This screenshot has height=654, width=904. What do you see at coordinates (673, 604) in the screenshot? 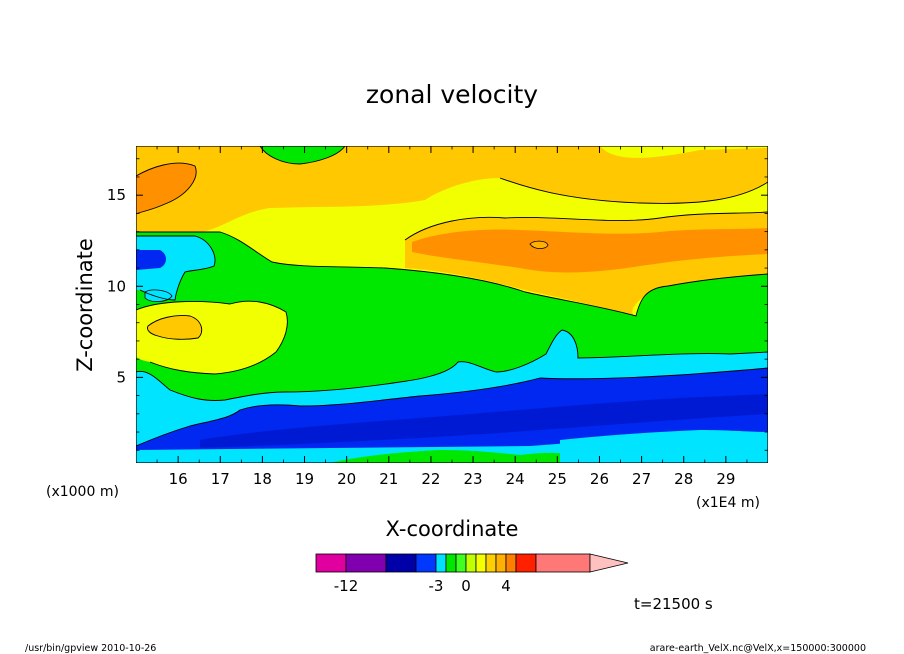
I see `time-annotation: t=21500 s` at bounding box center [673, 604].